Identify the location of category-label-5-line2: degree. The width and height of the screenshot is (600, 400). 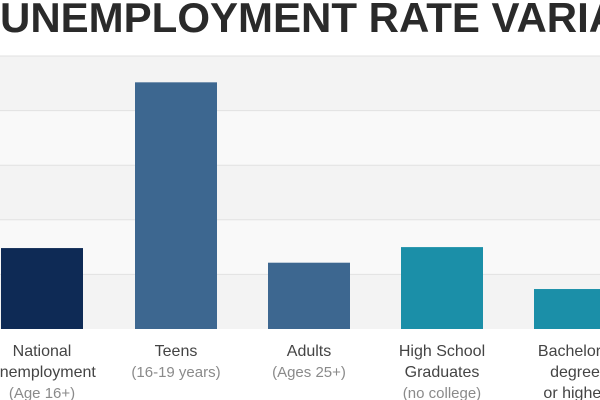
(575, 372).